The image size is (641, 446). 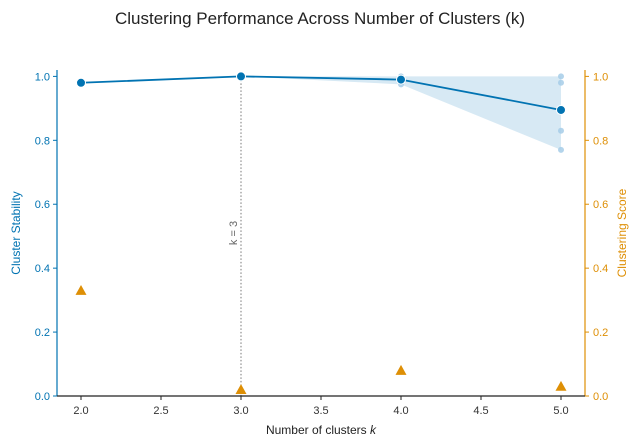 I want to click on y-left-tick-label: 0.6, so click(x=42, y=205).